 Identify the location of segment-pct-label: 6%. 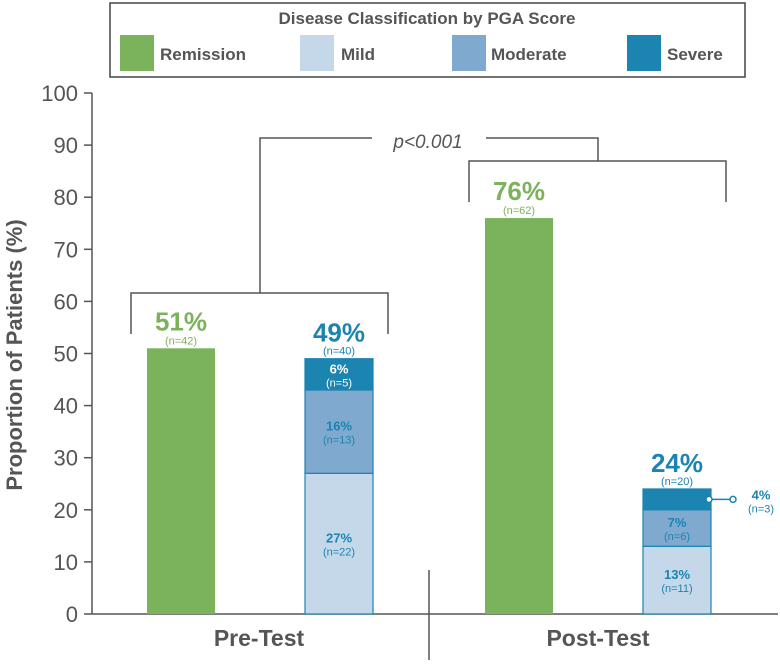
(339, 368).